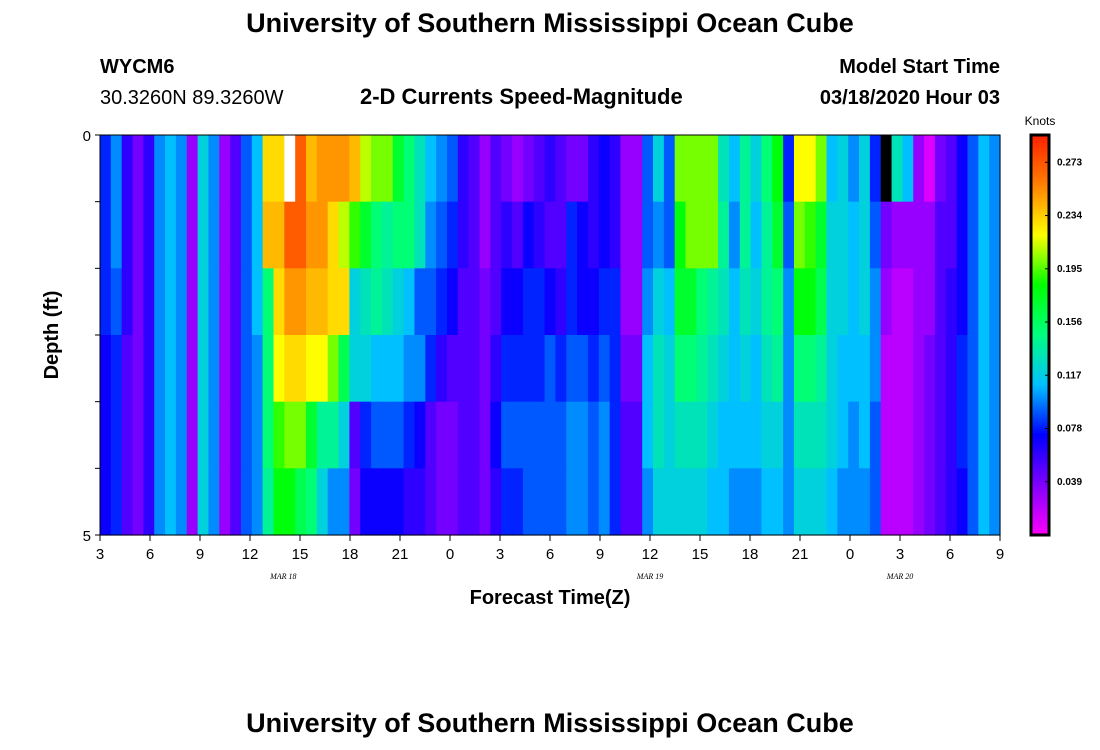 This screenshot has width=1100, height=750. I want to click on y-tick-label: 5, so click(87, 536).